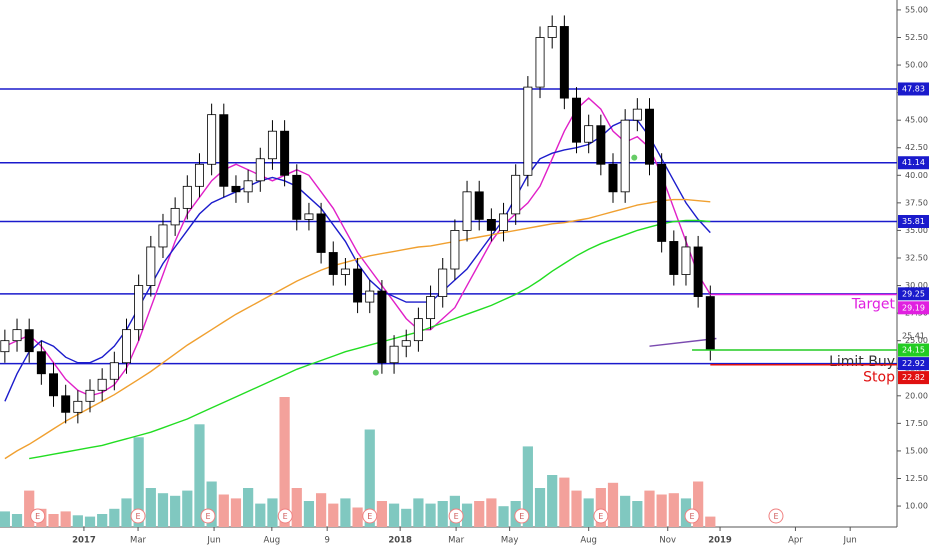 The width and height of the screenshot is (932, 550). Describe the element at coordinates (795, 541) in the screenshot. I see `x-tick-label: Apr` at that location.